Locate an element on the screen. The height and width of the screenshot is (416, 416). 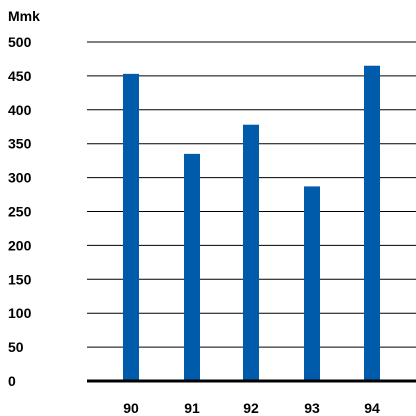
y-tick-label: 500 is located at coordinates (20, 42).